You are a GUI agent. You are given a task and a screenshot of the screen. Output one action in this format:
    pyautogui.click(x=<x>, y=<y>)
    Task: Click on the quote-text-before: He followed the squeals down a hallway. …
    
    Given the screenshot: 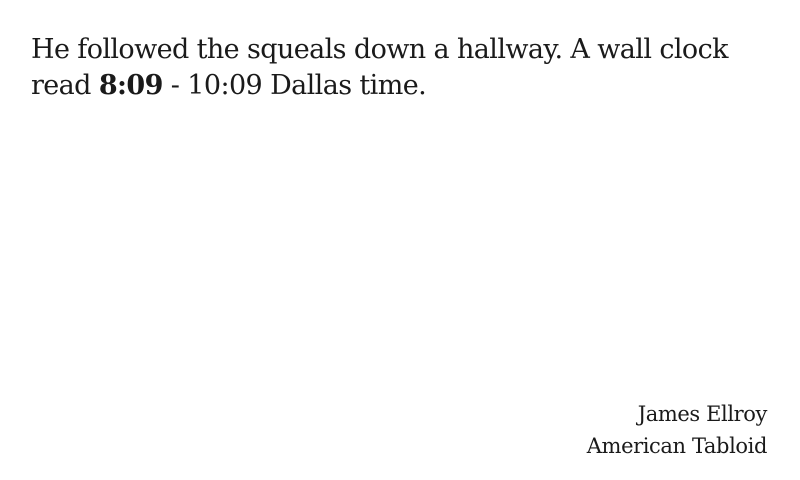 What is the action you would take?
    pyautogui.click(x=379, y=67)
    